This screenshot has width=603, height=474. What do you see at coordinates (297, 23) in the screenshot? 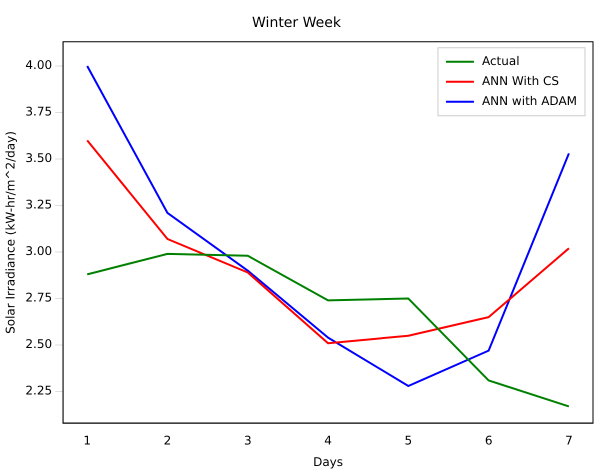
I see `chart-title: Winter Week` at bounding box center [297, 23].